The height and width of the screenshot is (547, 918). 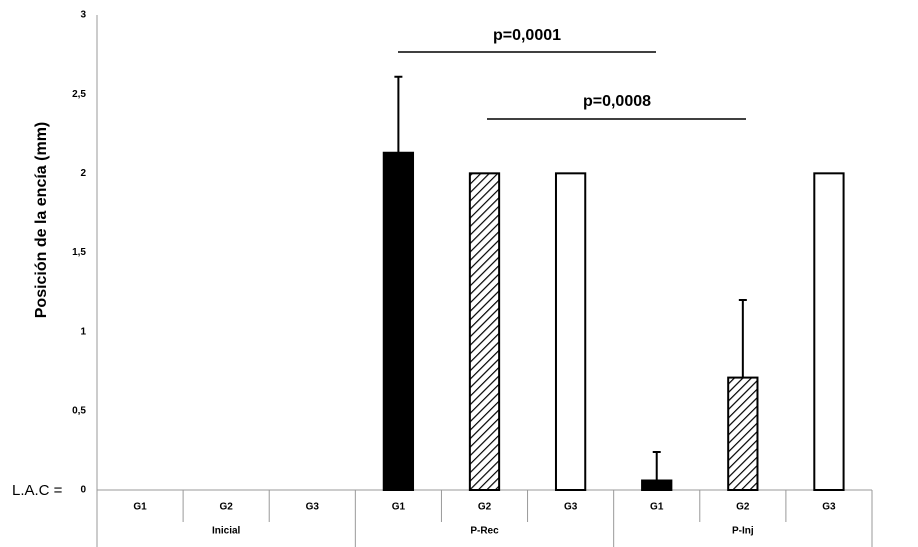 What do you see at coordinates (83, 15) in the screenshot?
I see `y-tick-label: 3` at bounding box center [83, 15].